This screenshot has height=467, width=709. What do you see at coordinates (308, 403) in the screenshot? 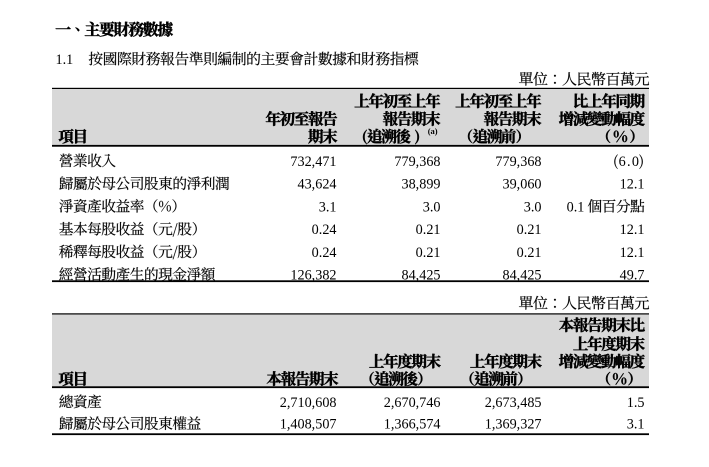
I see `svg-text: 2,710,608` at bounding box center [308, 403].